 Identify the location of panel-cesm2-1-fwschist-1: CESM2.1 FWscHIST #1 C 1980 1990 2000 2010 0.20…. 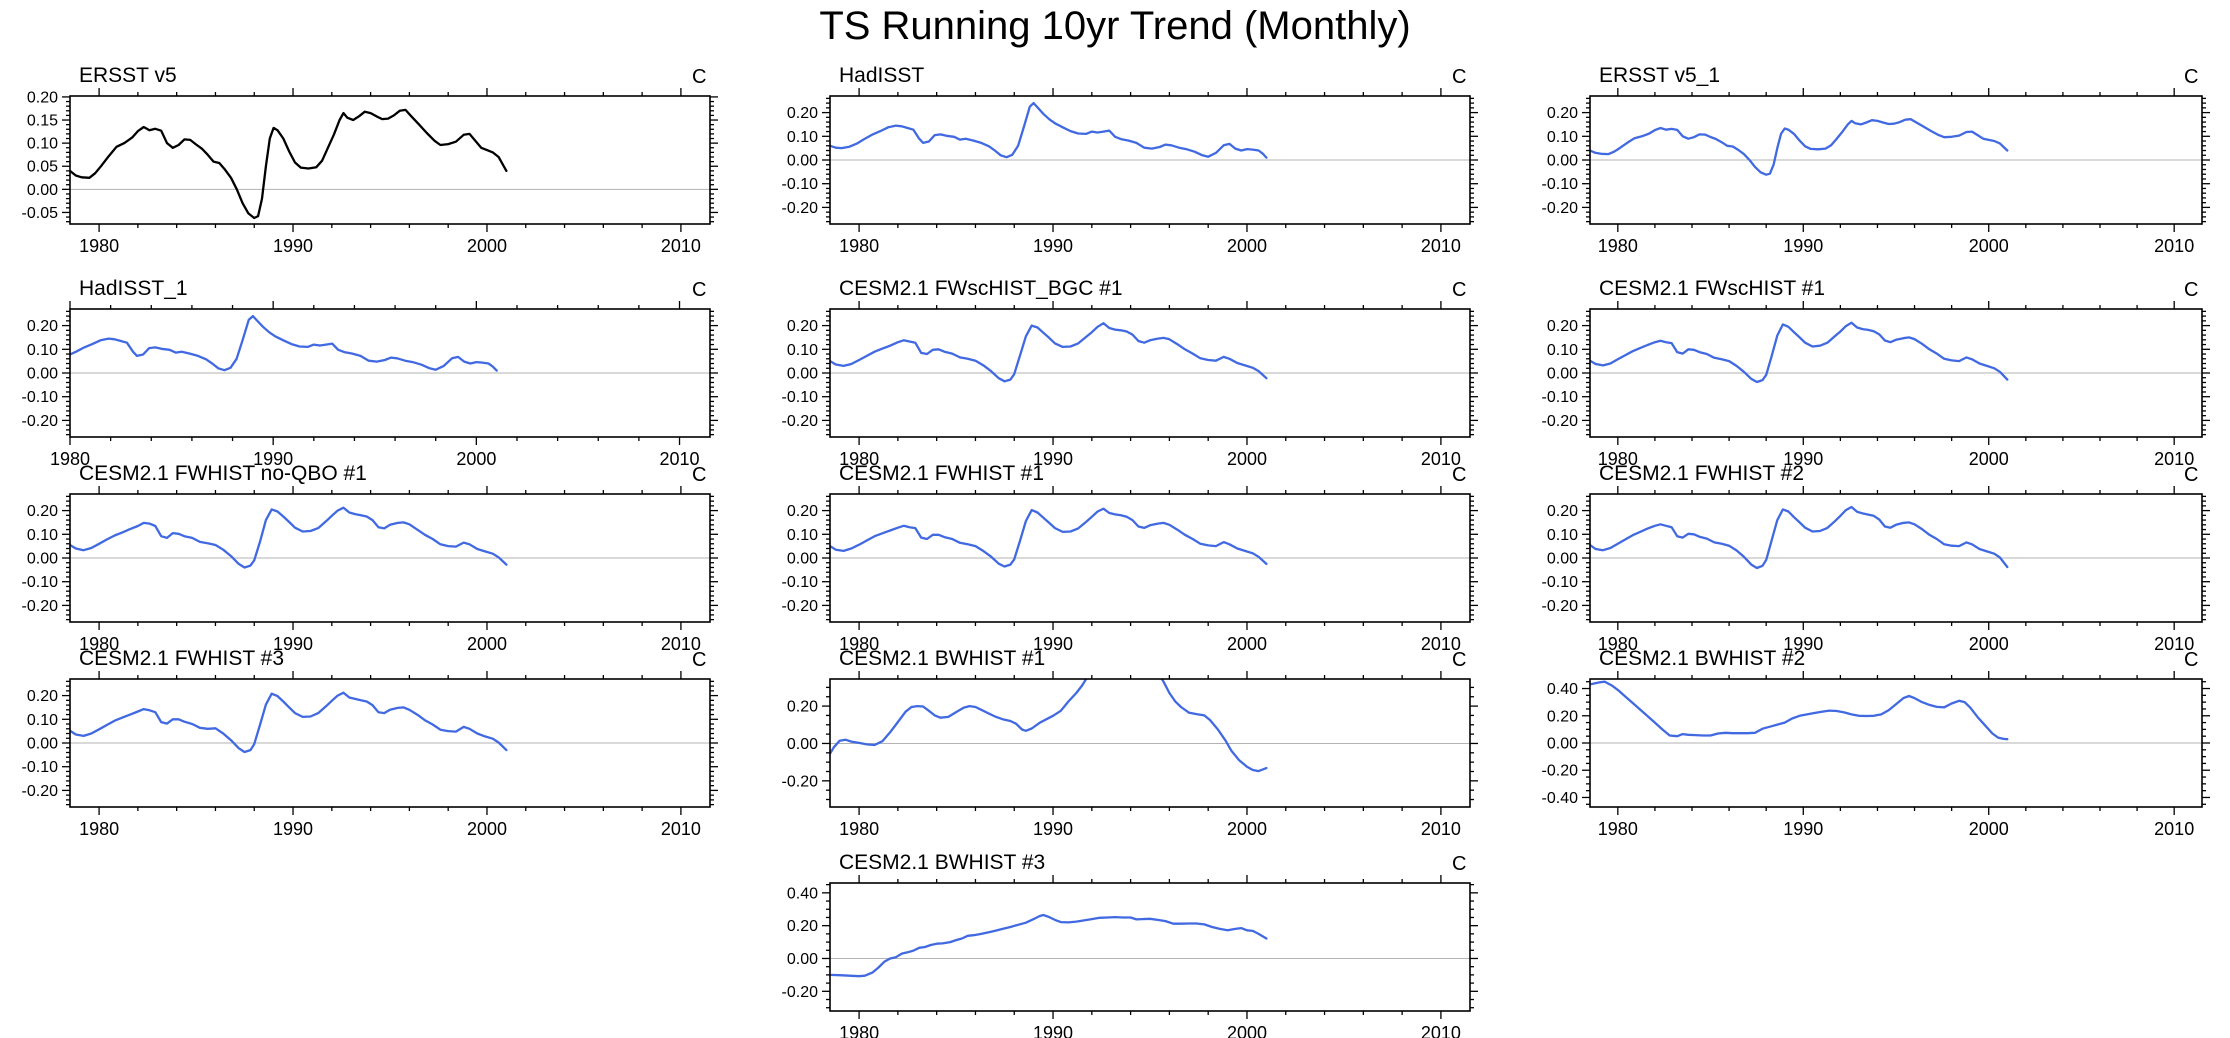
(1874, 374).